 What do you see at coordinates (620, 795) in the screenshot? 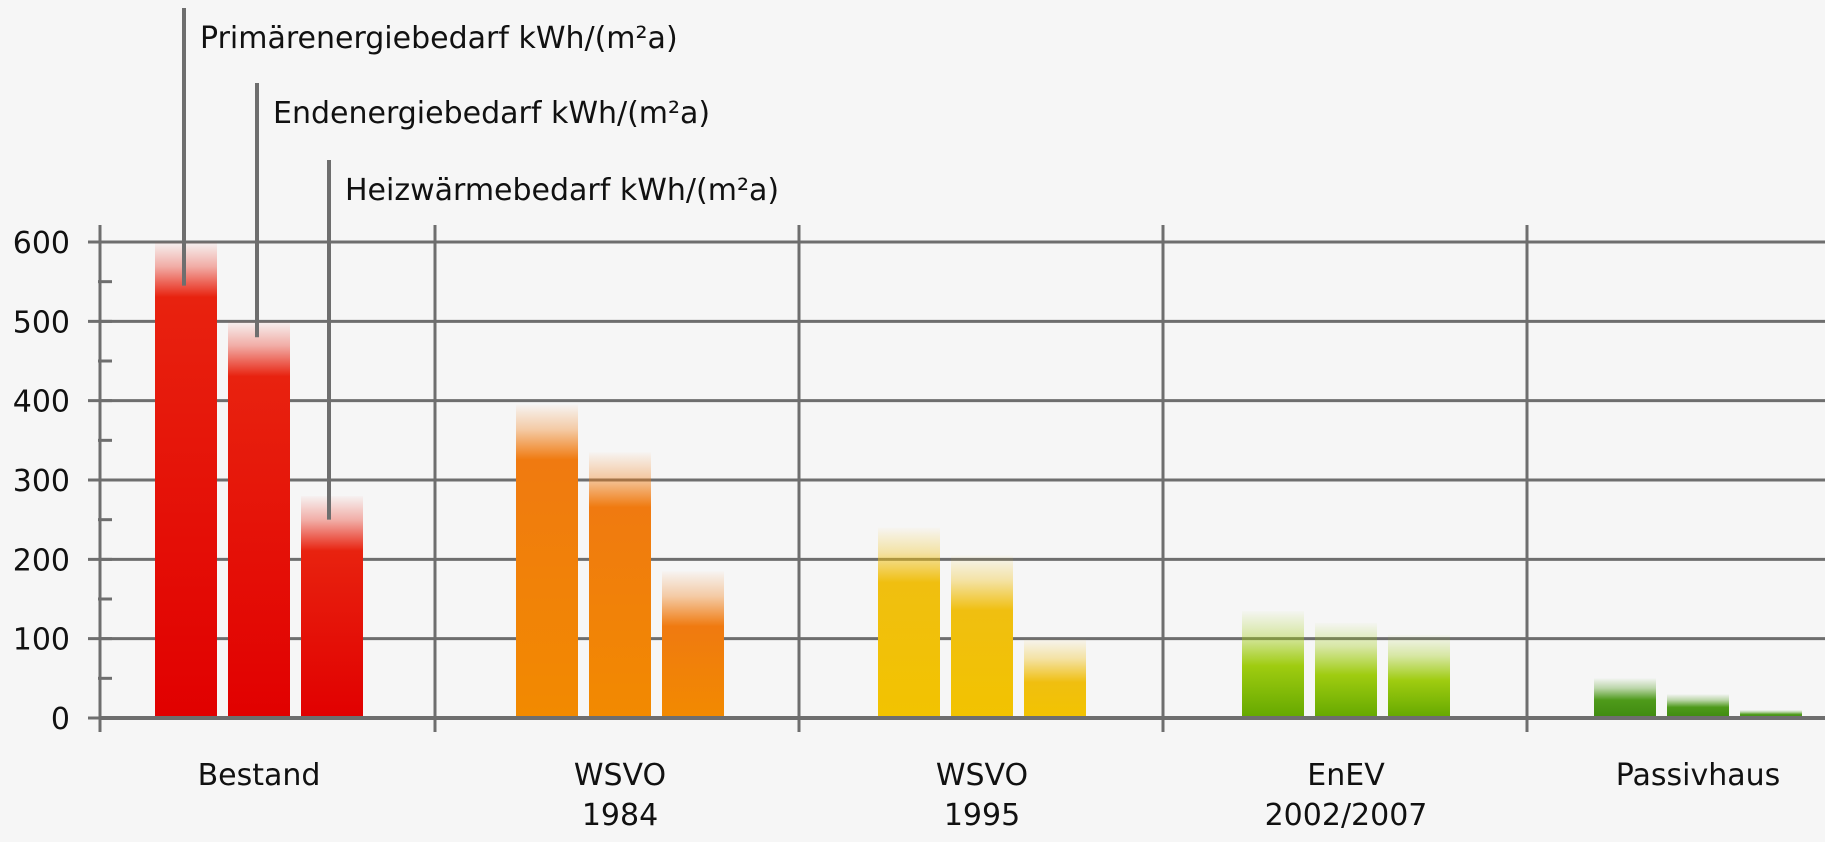
I see `category-label: WSVO 1984` at bounding box center [620, 795].